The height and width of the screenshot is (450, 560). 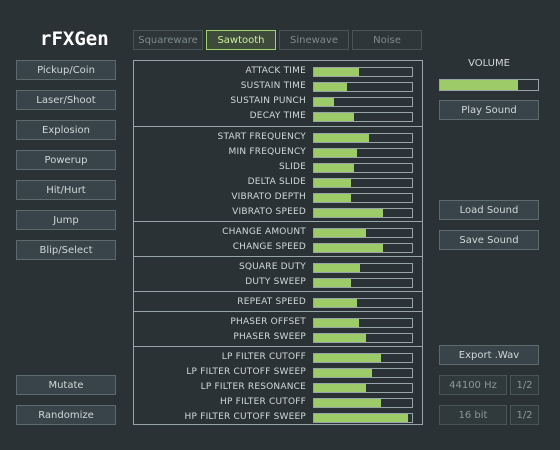 I want to click on app-title: rFXGen, so click(x=74, y=39).